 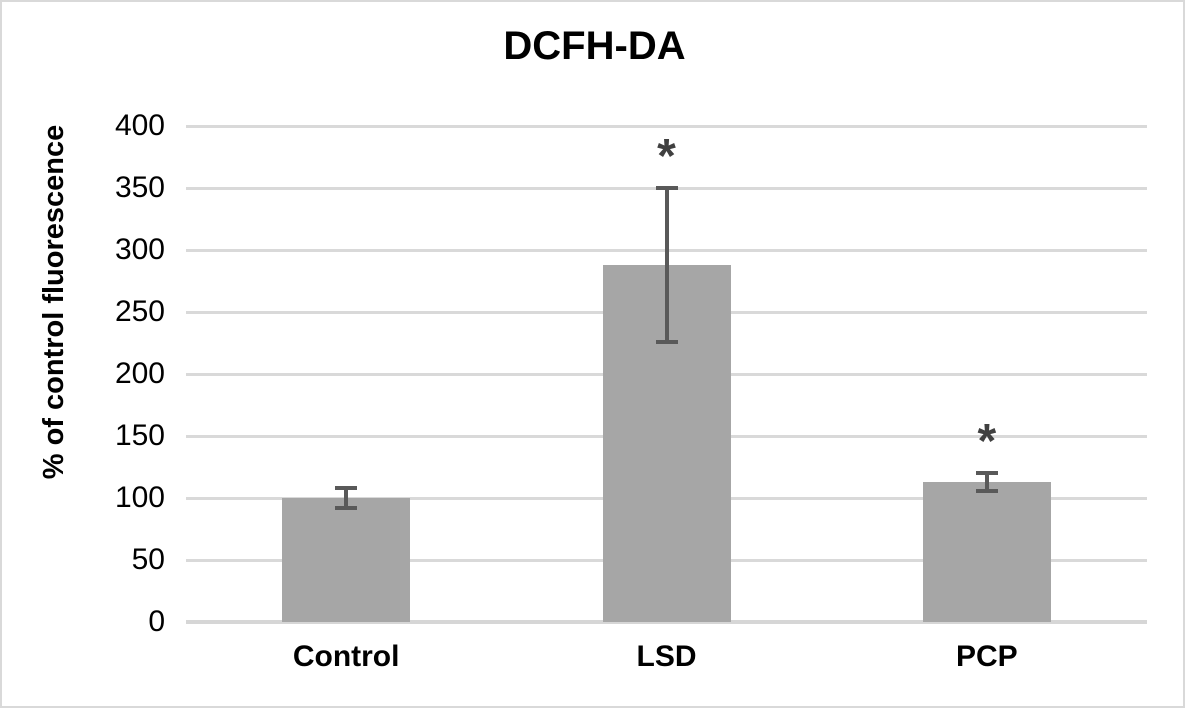 What do you see at coordinates (666, 622) in the screenshot?
I see `x-axis-line` at bounding box center [666, 622].